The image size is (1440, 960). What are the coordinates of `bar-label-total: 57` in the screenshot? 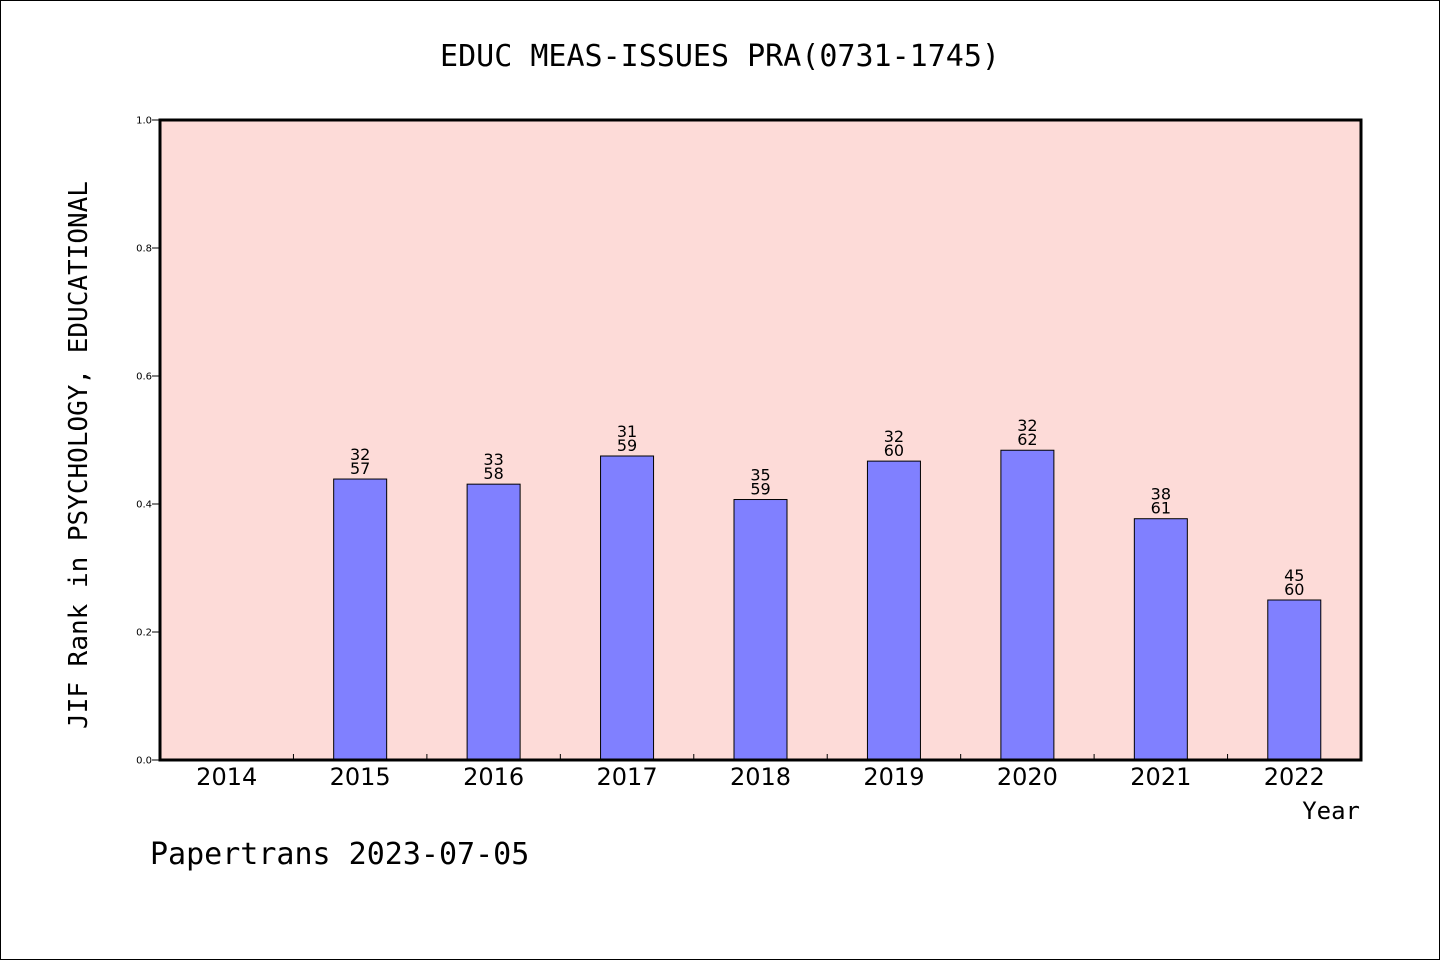 It's located at (360, 468).